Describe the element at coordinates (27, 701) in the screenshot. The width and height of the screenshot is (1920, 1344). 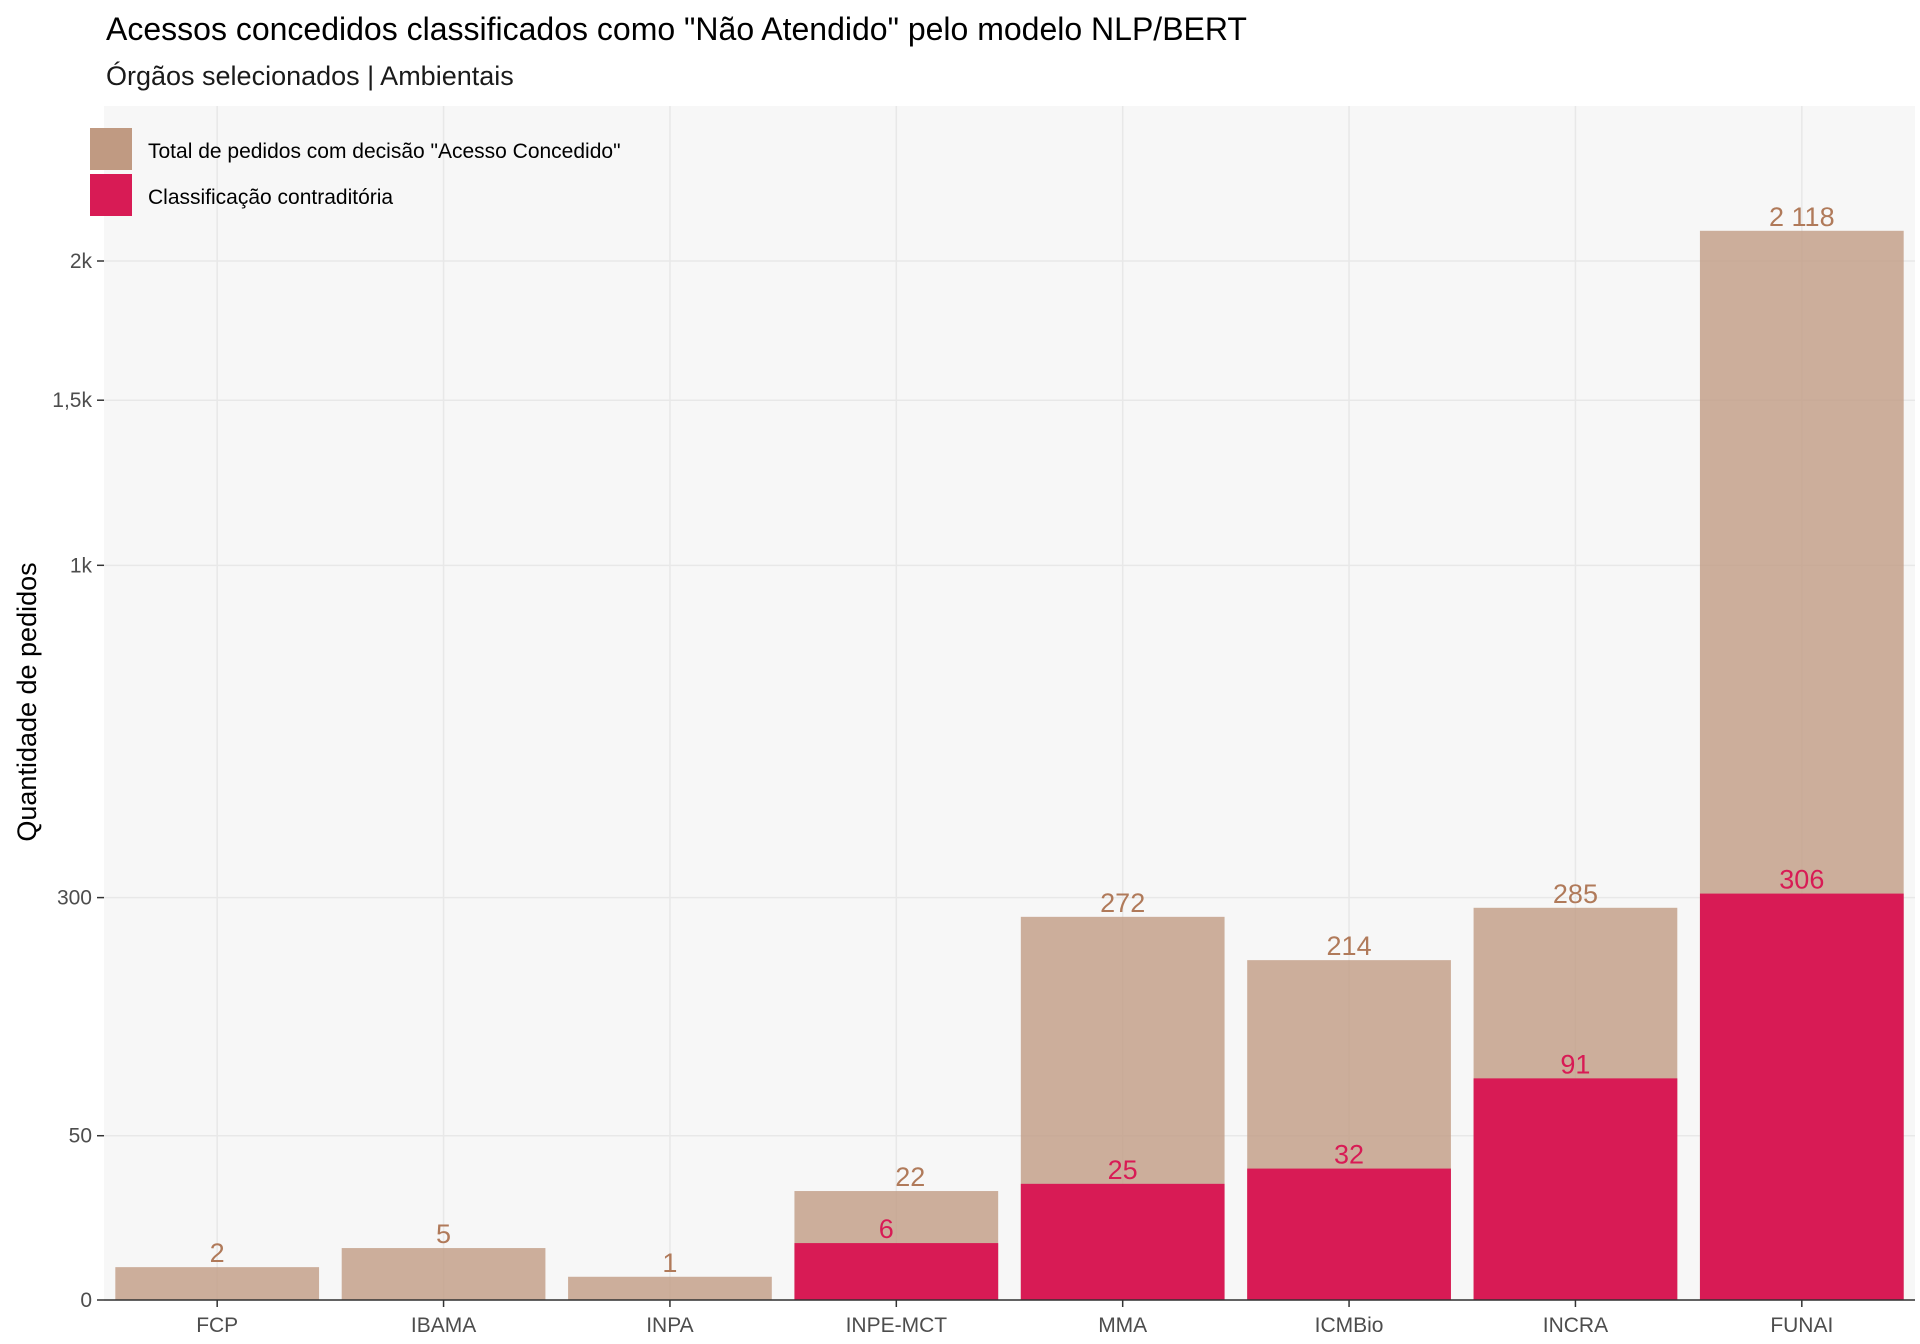
I see `y-axis-label: Quantidade de pedidos` at that location.